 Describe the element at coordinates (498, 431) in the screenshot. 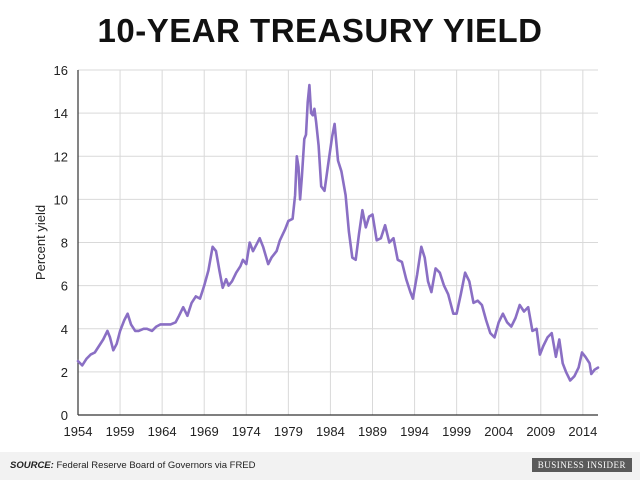

I see `x-tick-label: 2004` at that location.